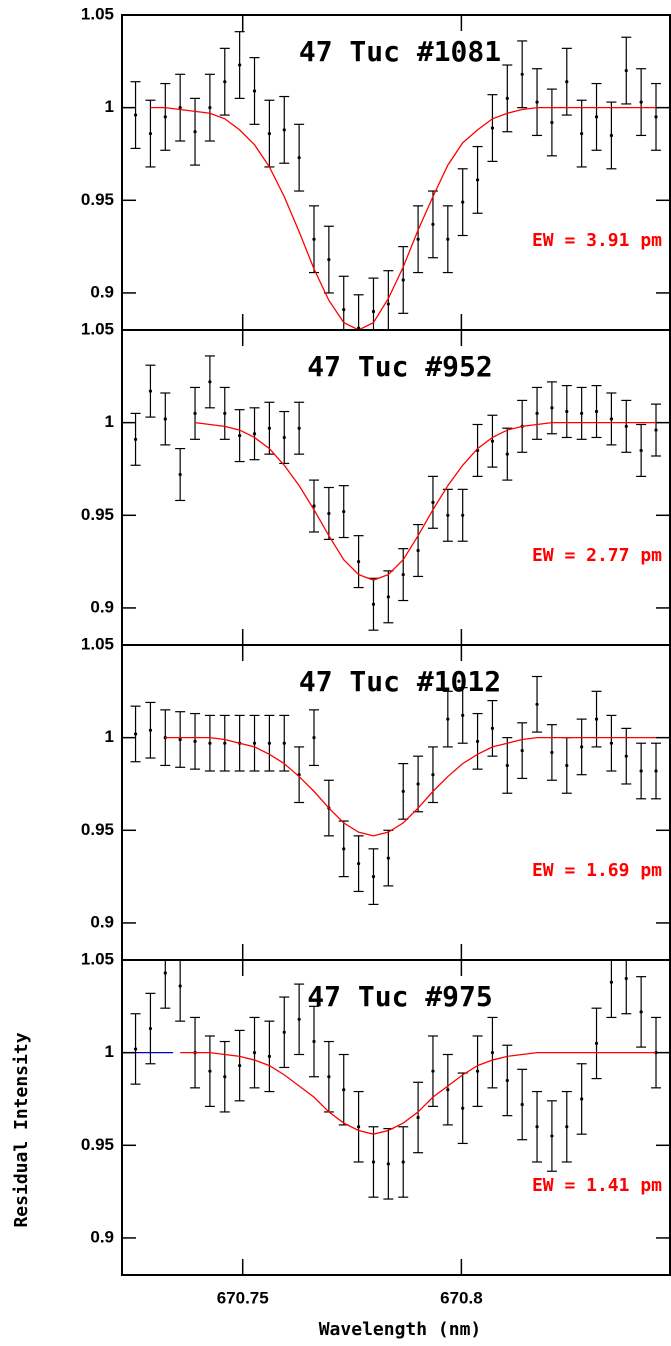  What do you see at coordinates (597, 555) in the screenshot?
I see `ew-annotation: EW = 2.77 pm` at bounding box center [597, 555].